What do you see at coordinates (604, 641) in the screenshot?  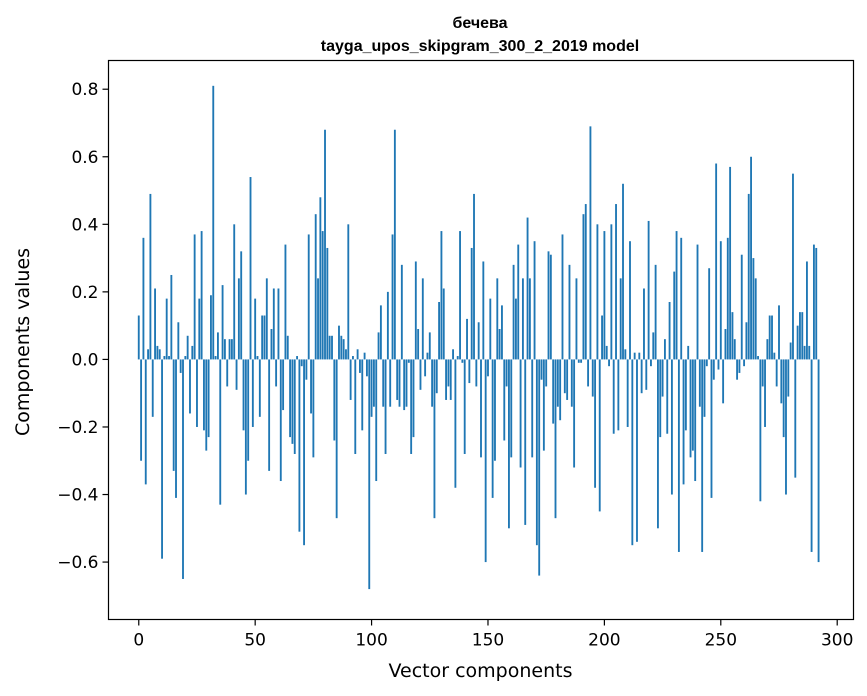 I see `x-tick-label: 200` at bounding box center [604, 641].